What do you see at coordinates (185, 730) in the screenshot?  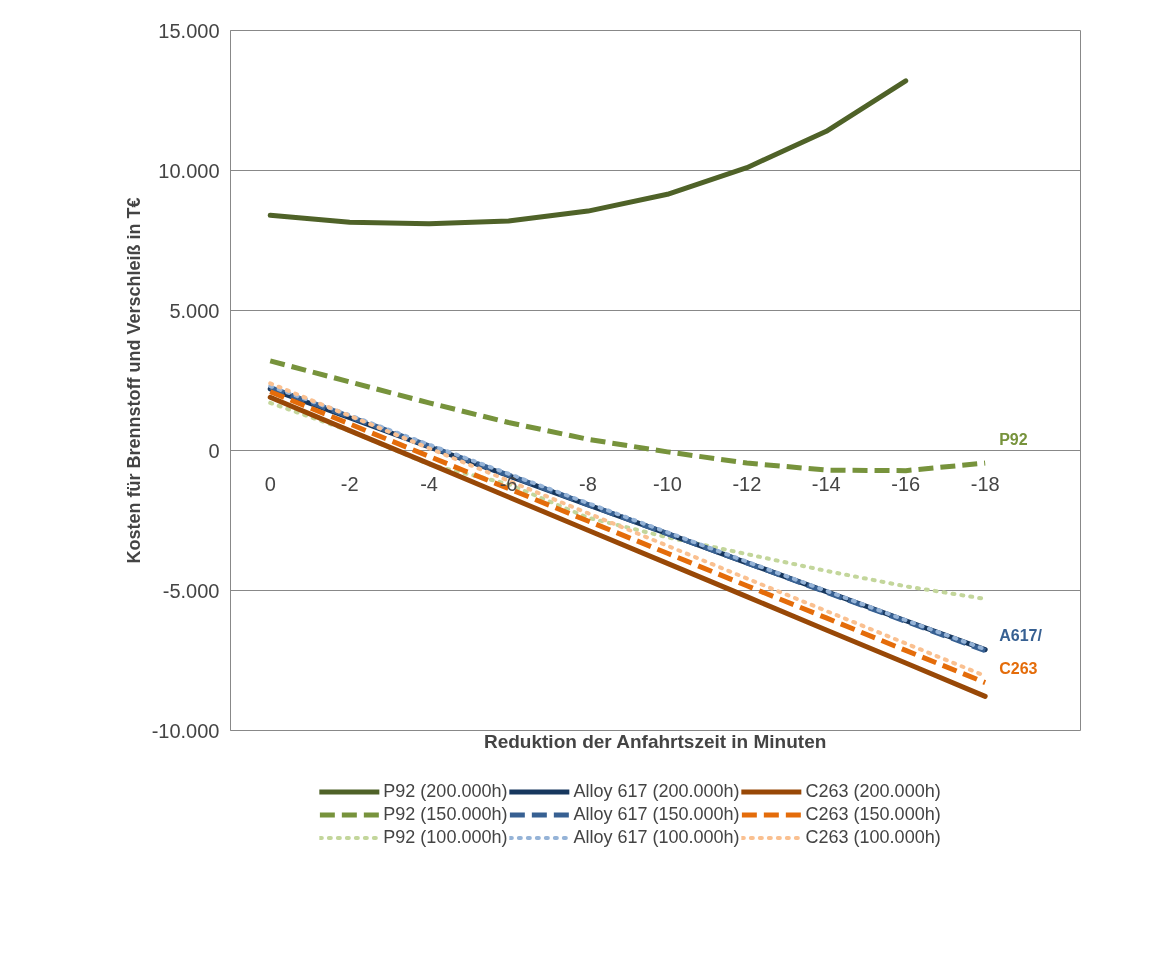 I see `y-tick-label: -10.000` at bounding box center [185, 730].